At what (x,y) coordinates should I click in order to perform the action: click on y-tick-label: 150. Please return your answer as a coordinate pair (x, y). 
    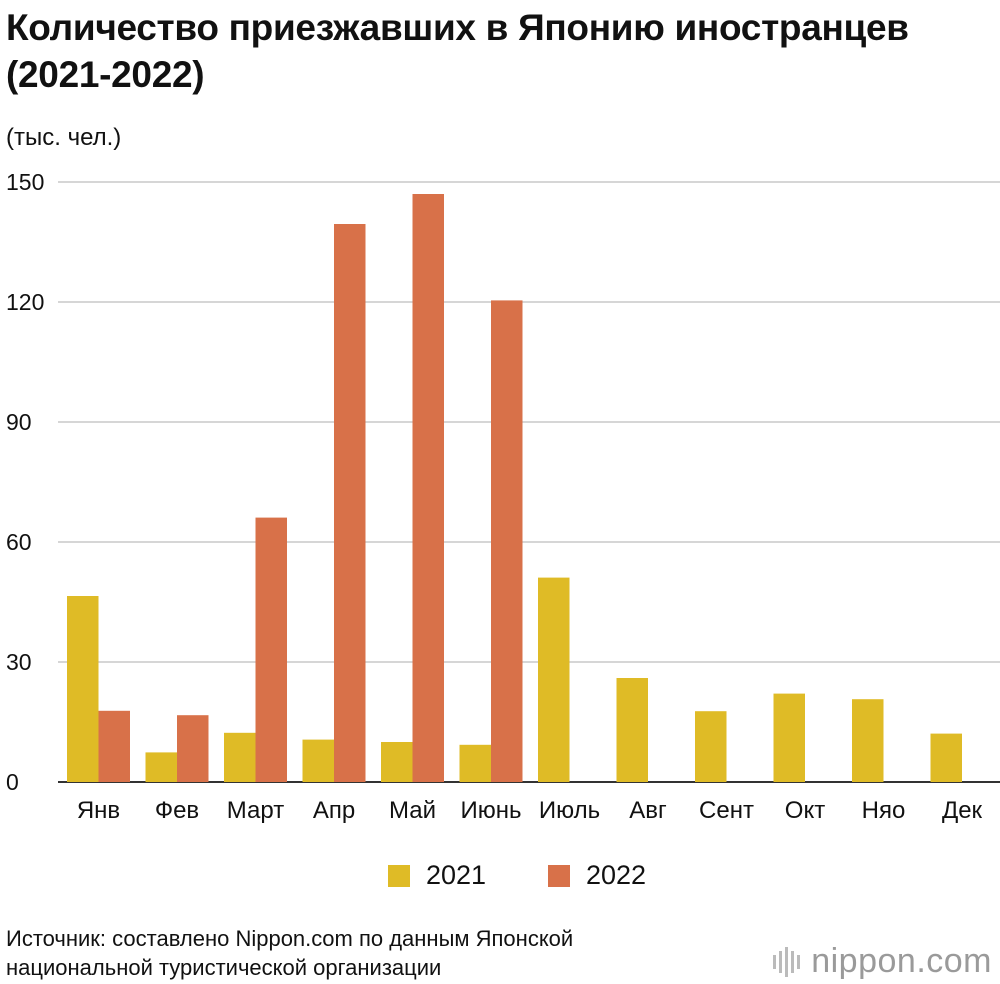
    Looking at the image, I should click on (25, 182).